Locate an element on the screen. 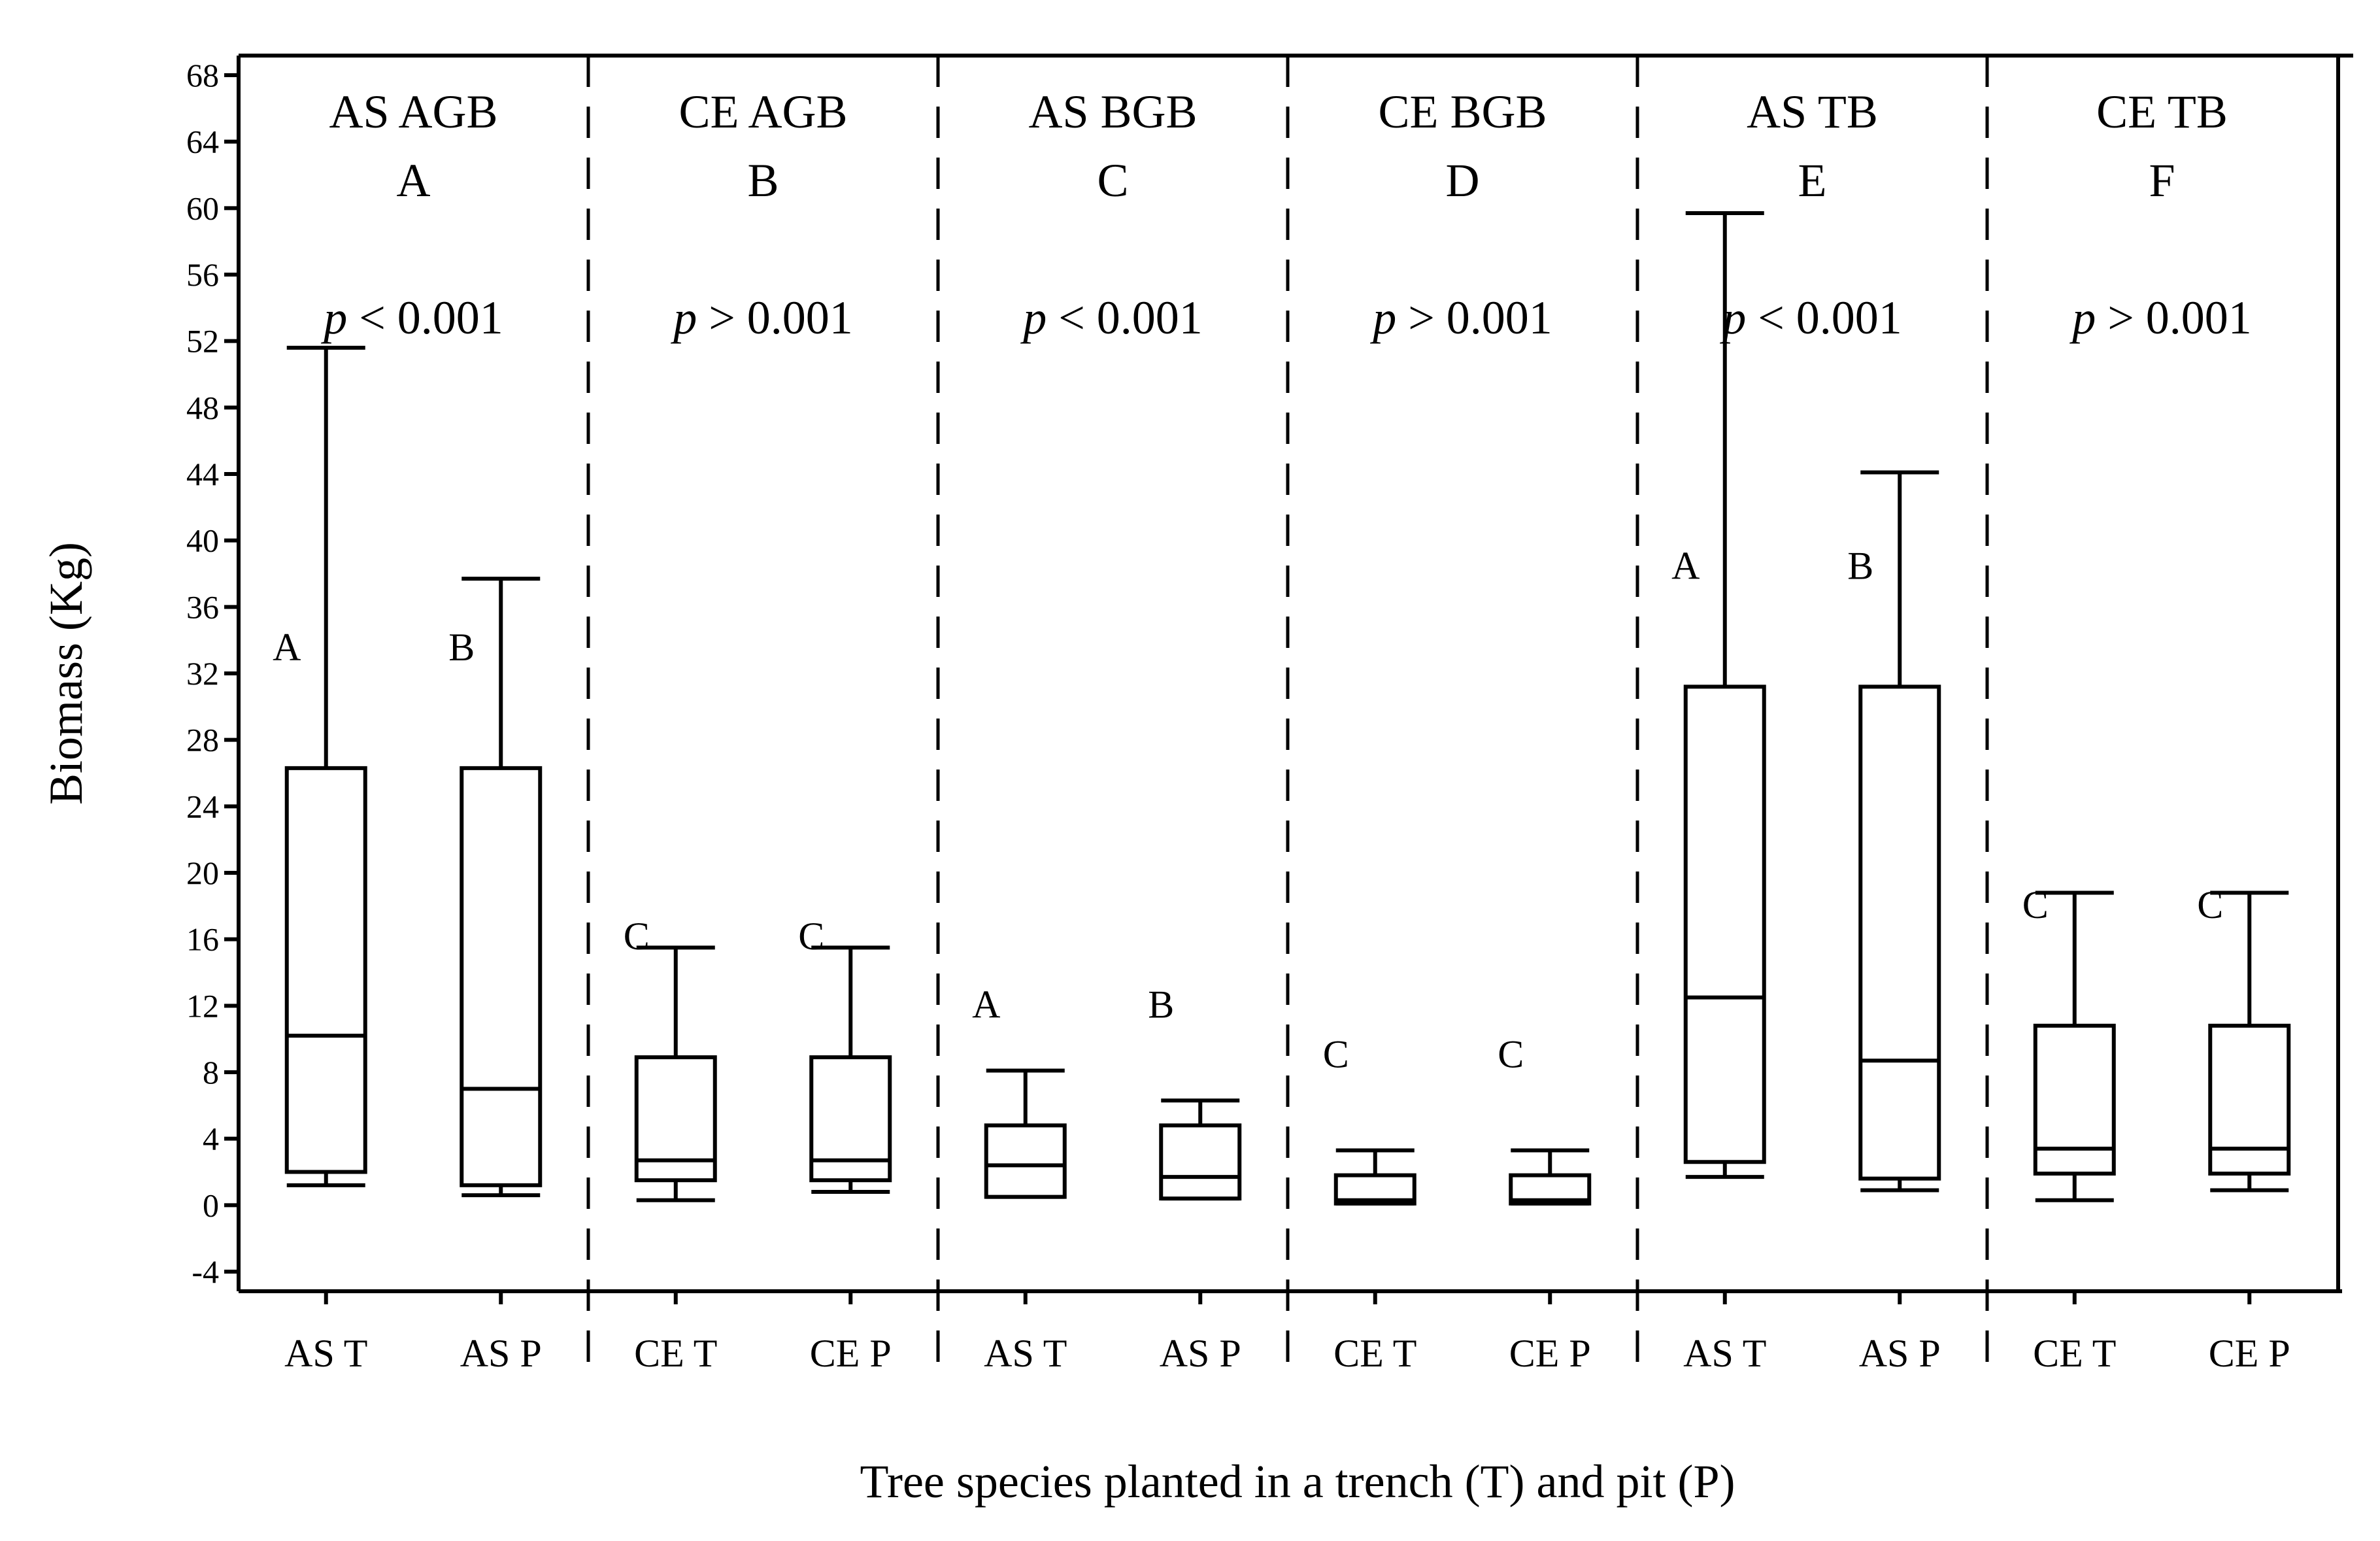 This screenshot has width=2380, height=1541. y-tick-label: 48 is located at coordinates (202, 407).